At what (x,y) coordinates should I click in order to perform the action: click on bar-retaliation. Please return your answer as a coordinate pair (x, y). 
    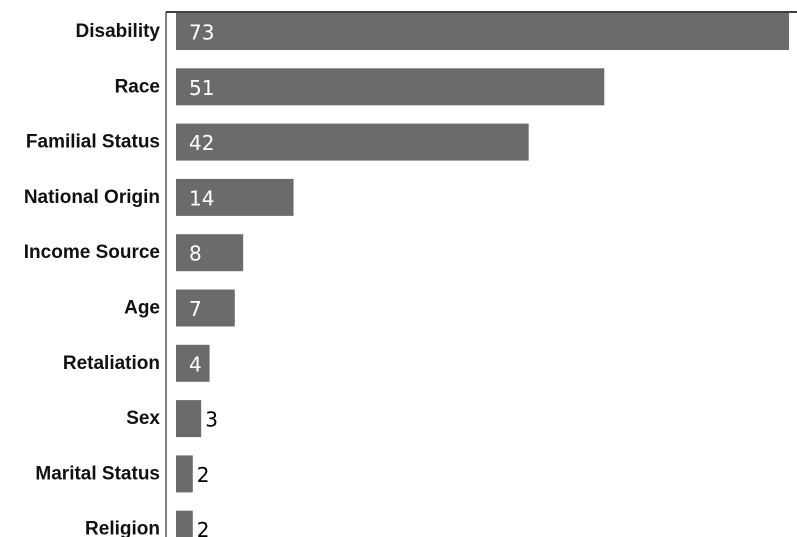
    Looking at the image, I should click on (193, 363).